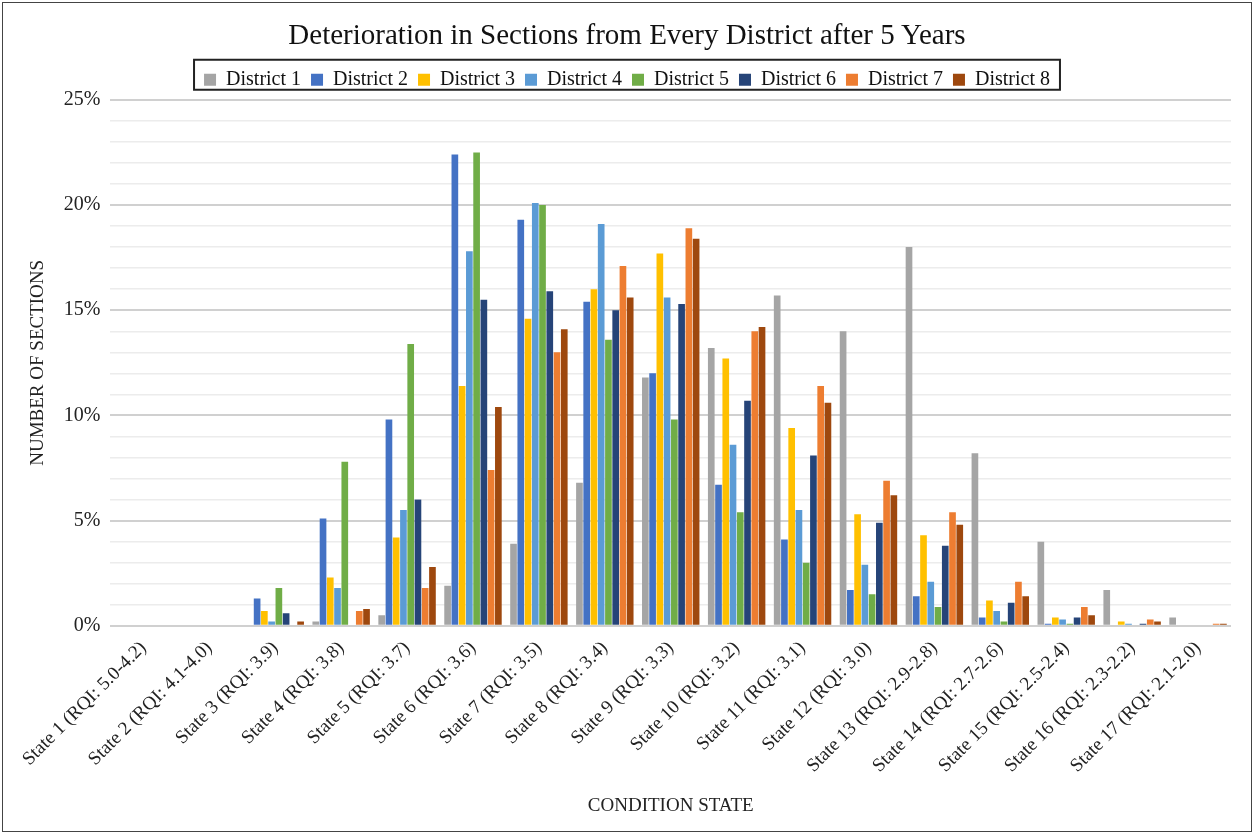  What do you see at coordinates (37, 362) in the screenshot?
I see `y-axis-title: NUMBER OF SECTIONS` at bounding box center [37, 362].